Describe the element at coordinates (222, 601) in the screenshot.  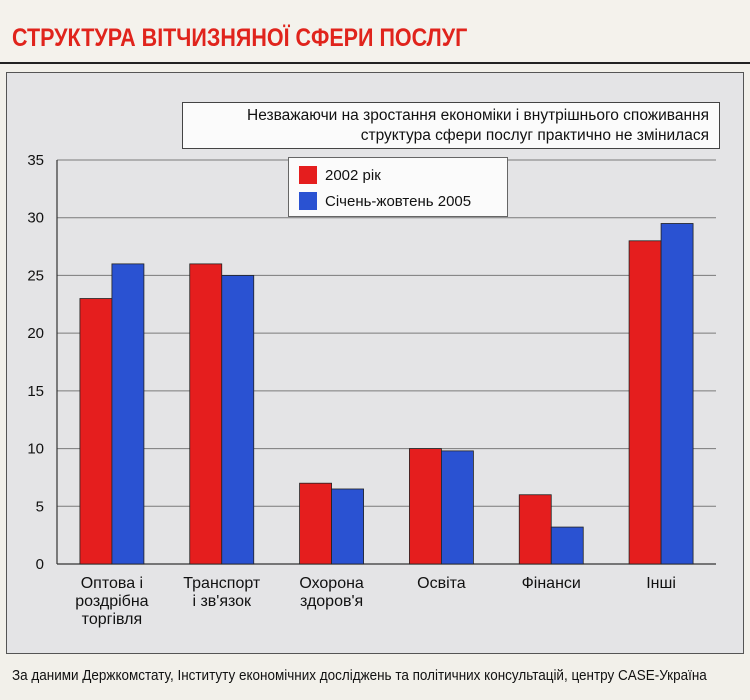
I see `x-category-label: і зв'язок` at that location.